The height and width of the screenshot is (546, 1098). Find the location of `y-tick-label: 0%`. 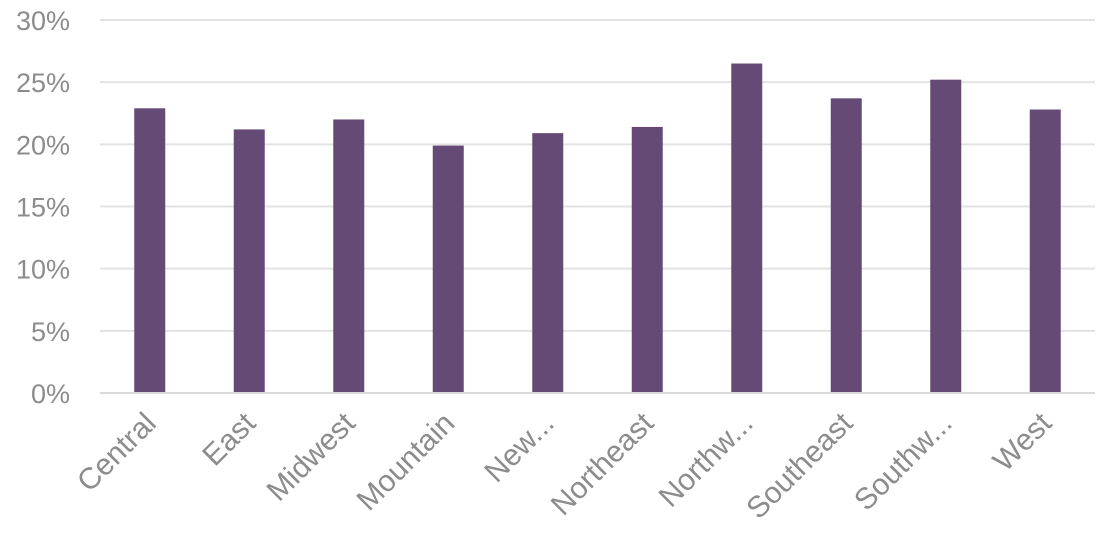

y-tick-label: 0% is located at coordinates (50, 394).